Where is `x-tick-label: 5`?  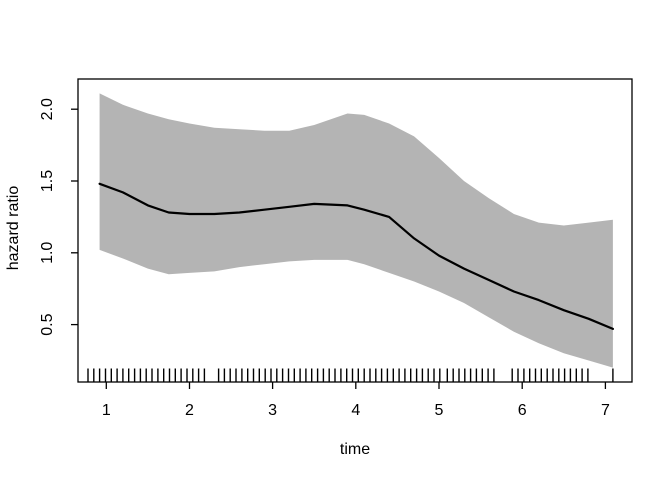 x-tick-label: 5 is located at coordinates (439, 410).